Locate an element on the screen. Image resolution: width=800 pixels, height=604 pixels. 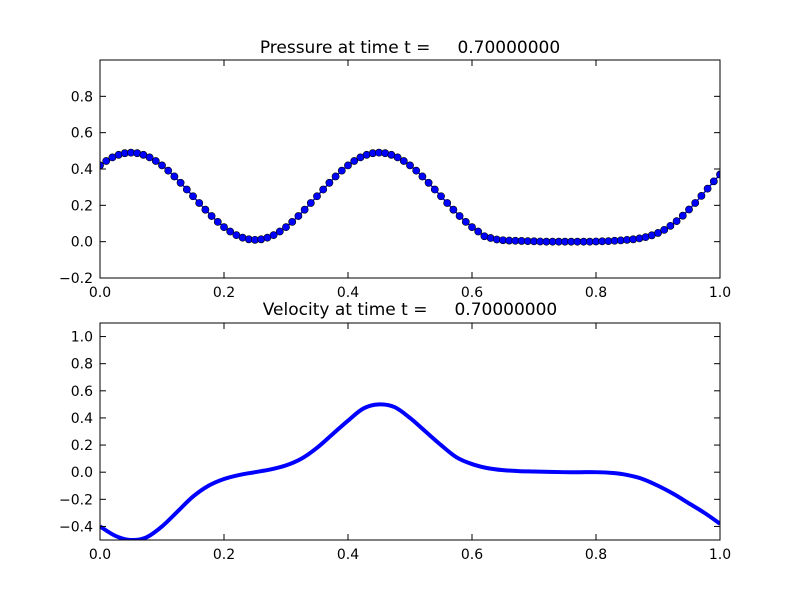
pressure-series is located at coordinates (410, 197).